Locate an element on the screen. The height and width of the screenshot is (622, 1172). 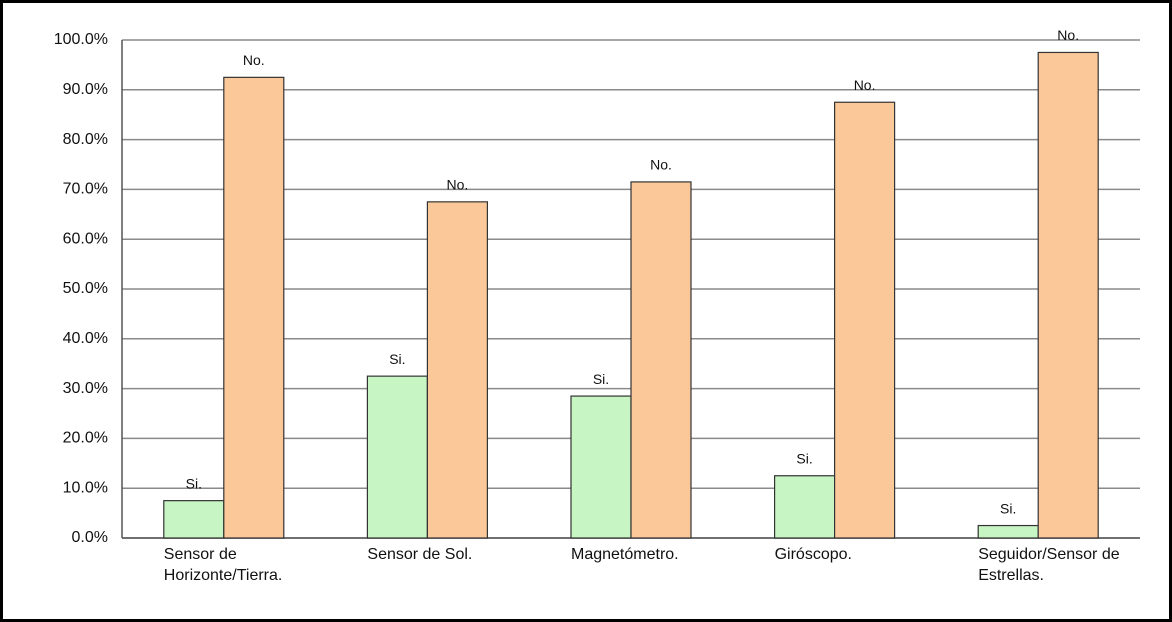
x-tick-label: Giróscopo. is located at coordinates (813, 554).